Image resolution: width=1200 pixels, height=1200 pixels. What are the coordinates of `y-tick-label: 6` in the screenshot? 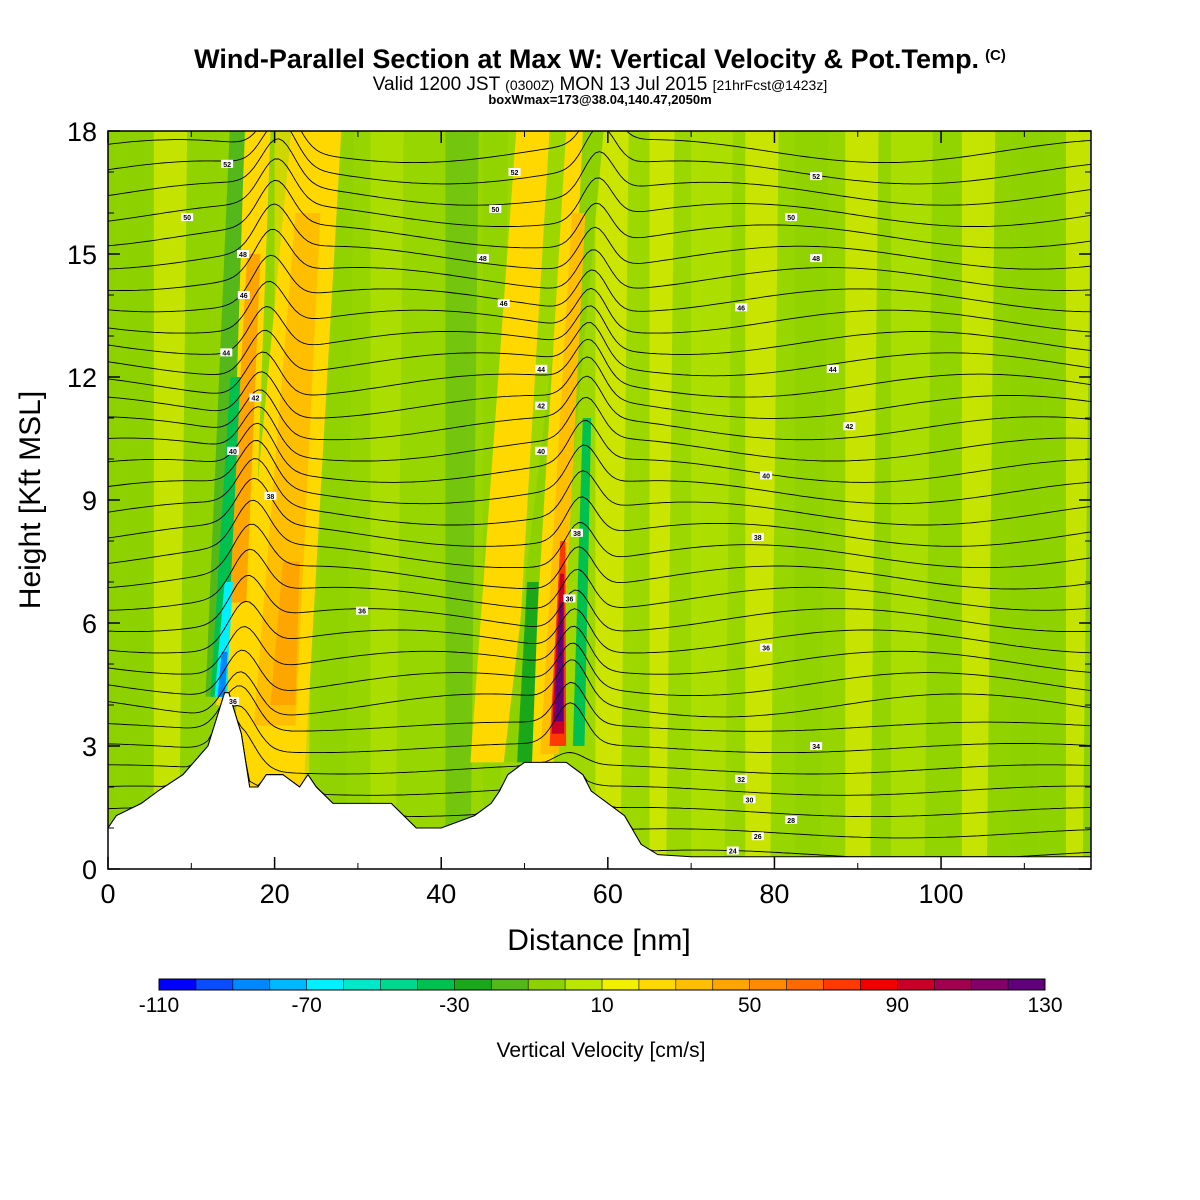 It's located at (89, 624).